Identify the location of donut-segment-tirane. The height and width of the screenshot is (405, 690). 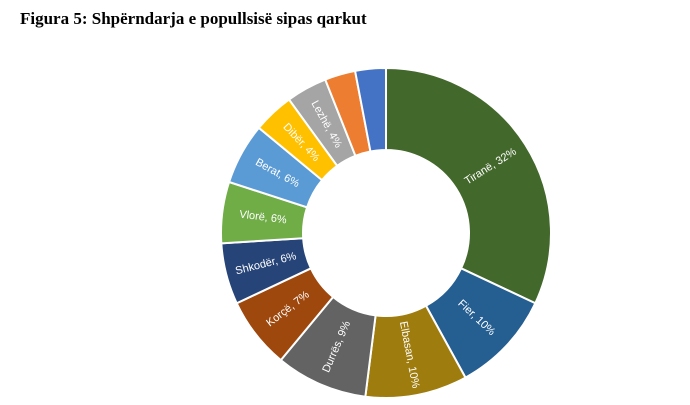
(468, 185).